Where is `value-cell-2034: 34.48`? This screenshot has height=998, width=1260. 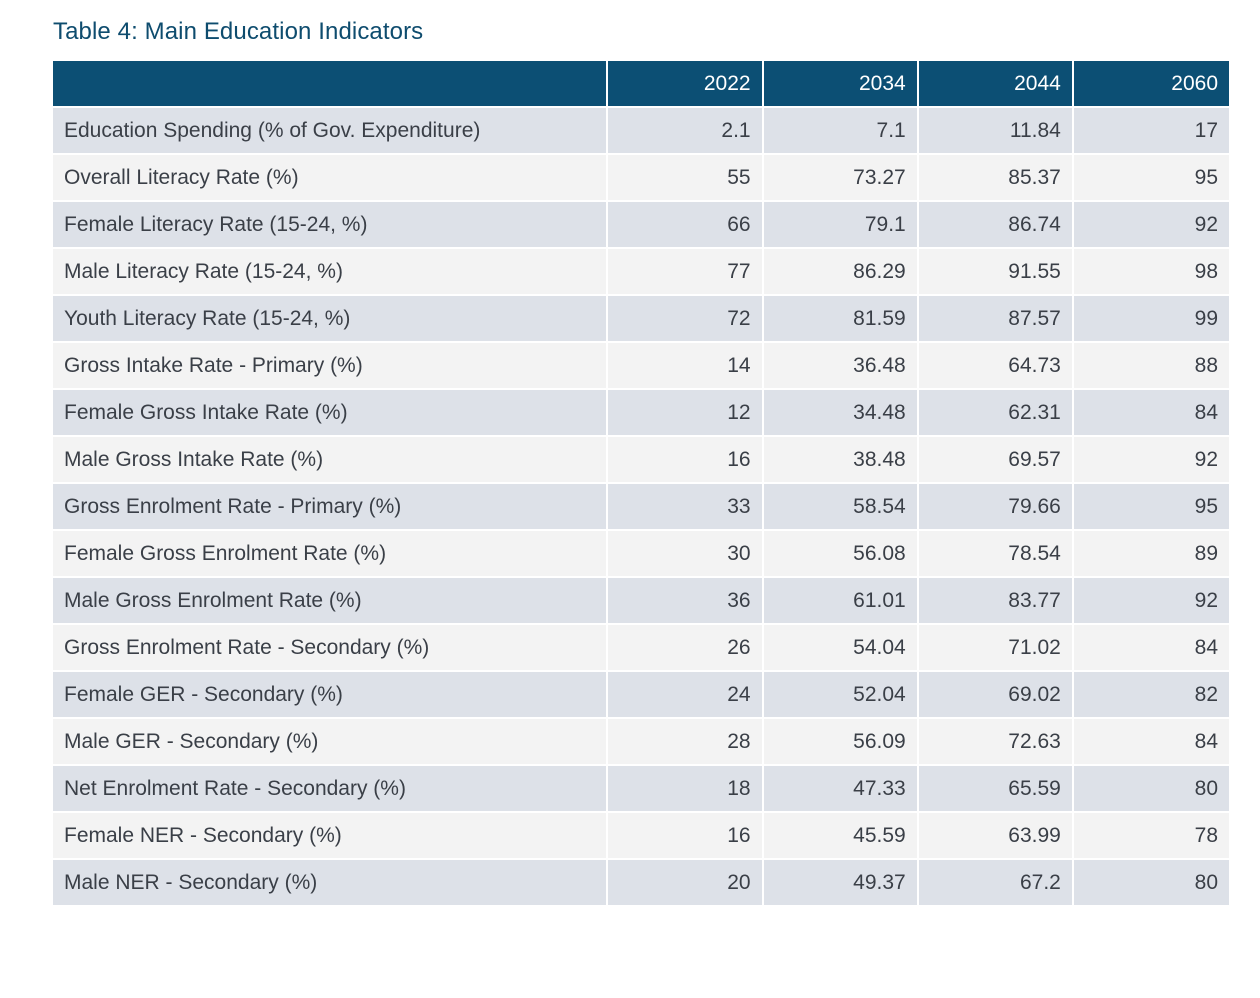
value-cell-2034: 34.48 is located at coordinates (841, 411).